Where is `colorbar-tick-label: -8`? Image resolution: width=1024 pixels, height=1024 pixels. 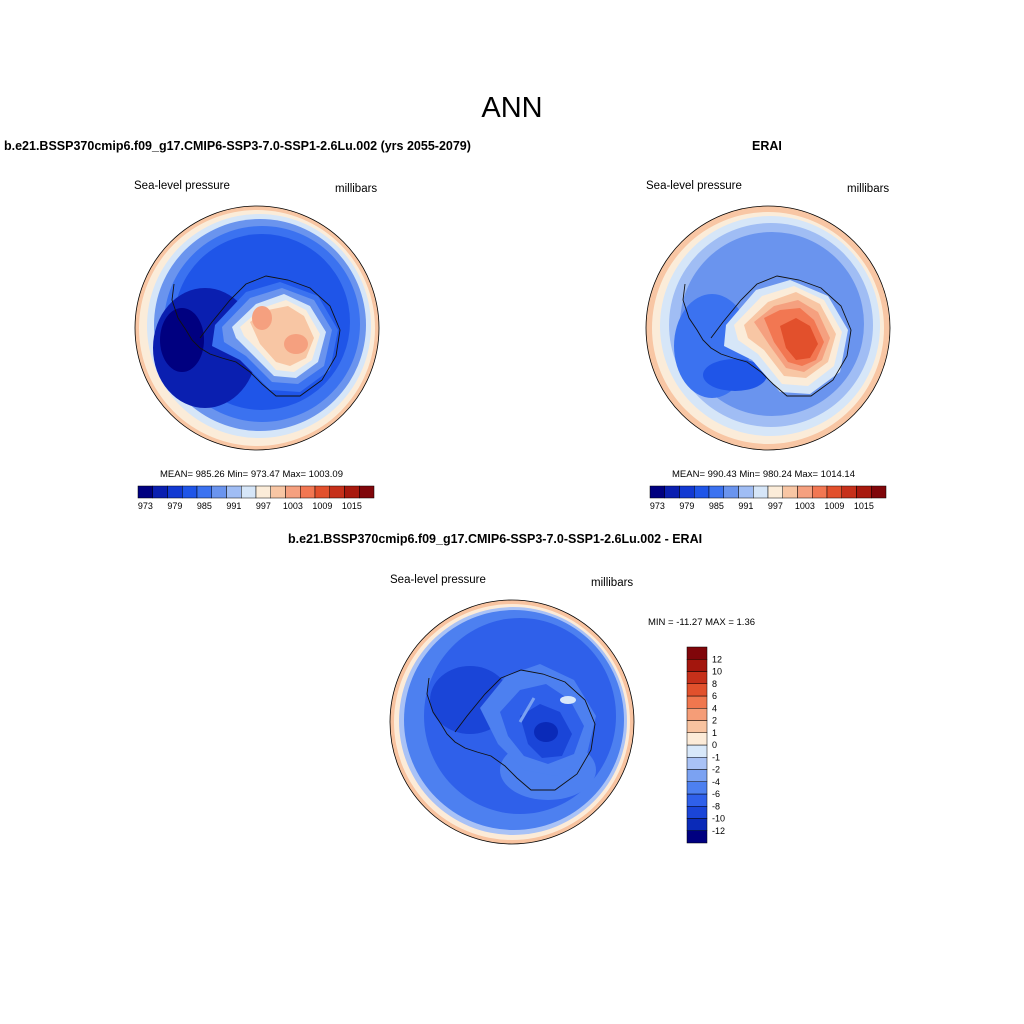 colorbar-tick-label: -8 is located at coordinates (716, 806).